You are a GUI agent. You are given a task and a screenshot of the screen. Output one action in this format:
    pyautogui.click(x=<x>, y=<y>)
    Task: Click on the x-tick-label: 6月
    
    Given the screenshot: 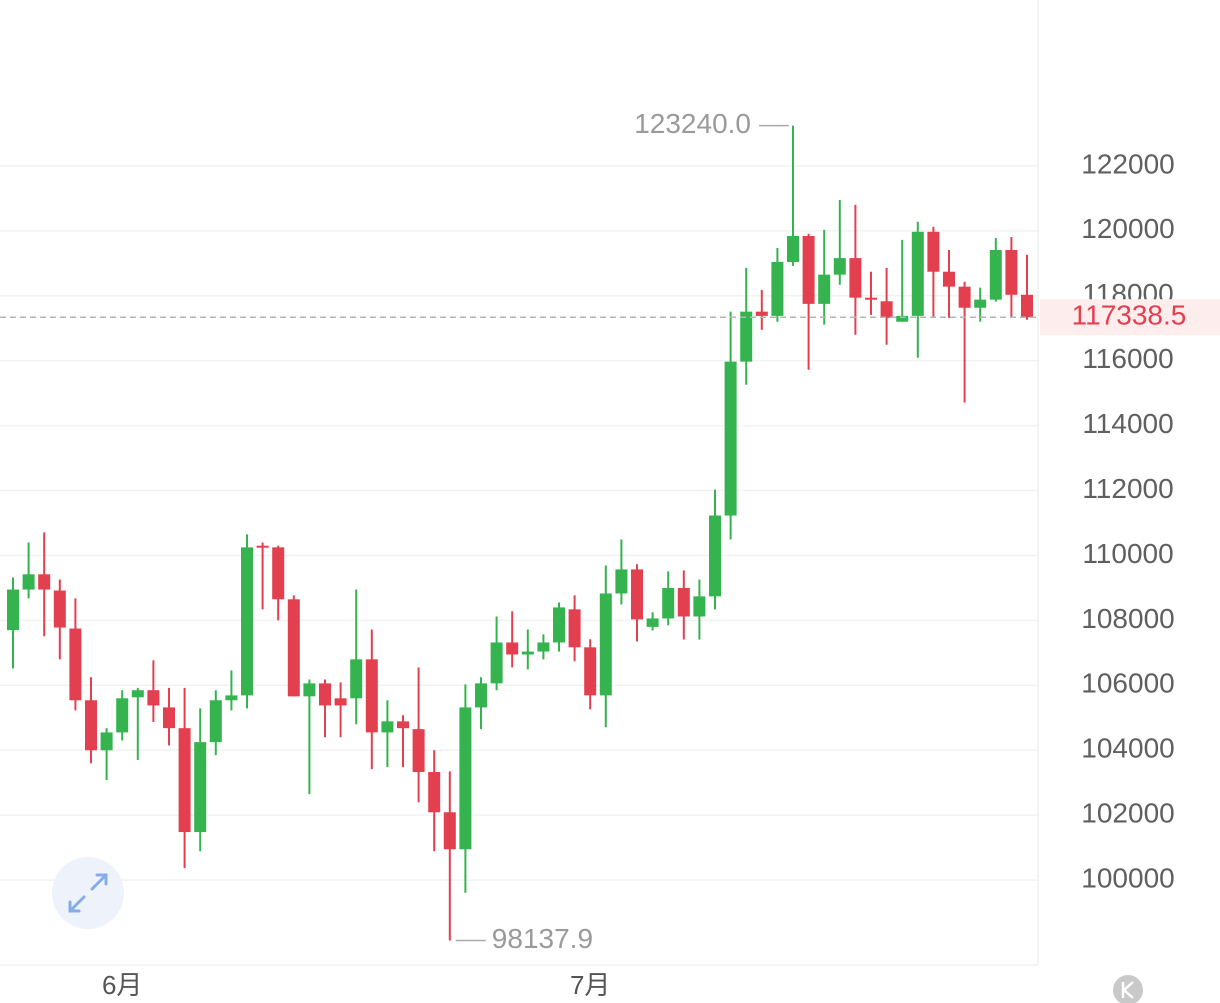 What is the action you would take?
    pyautogui.click(x=122, y=985)
    